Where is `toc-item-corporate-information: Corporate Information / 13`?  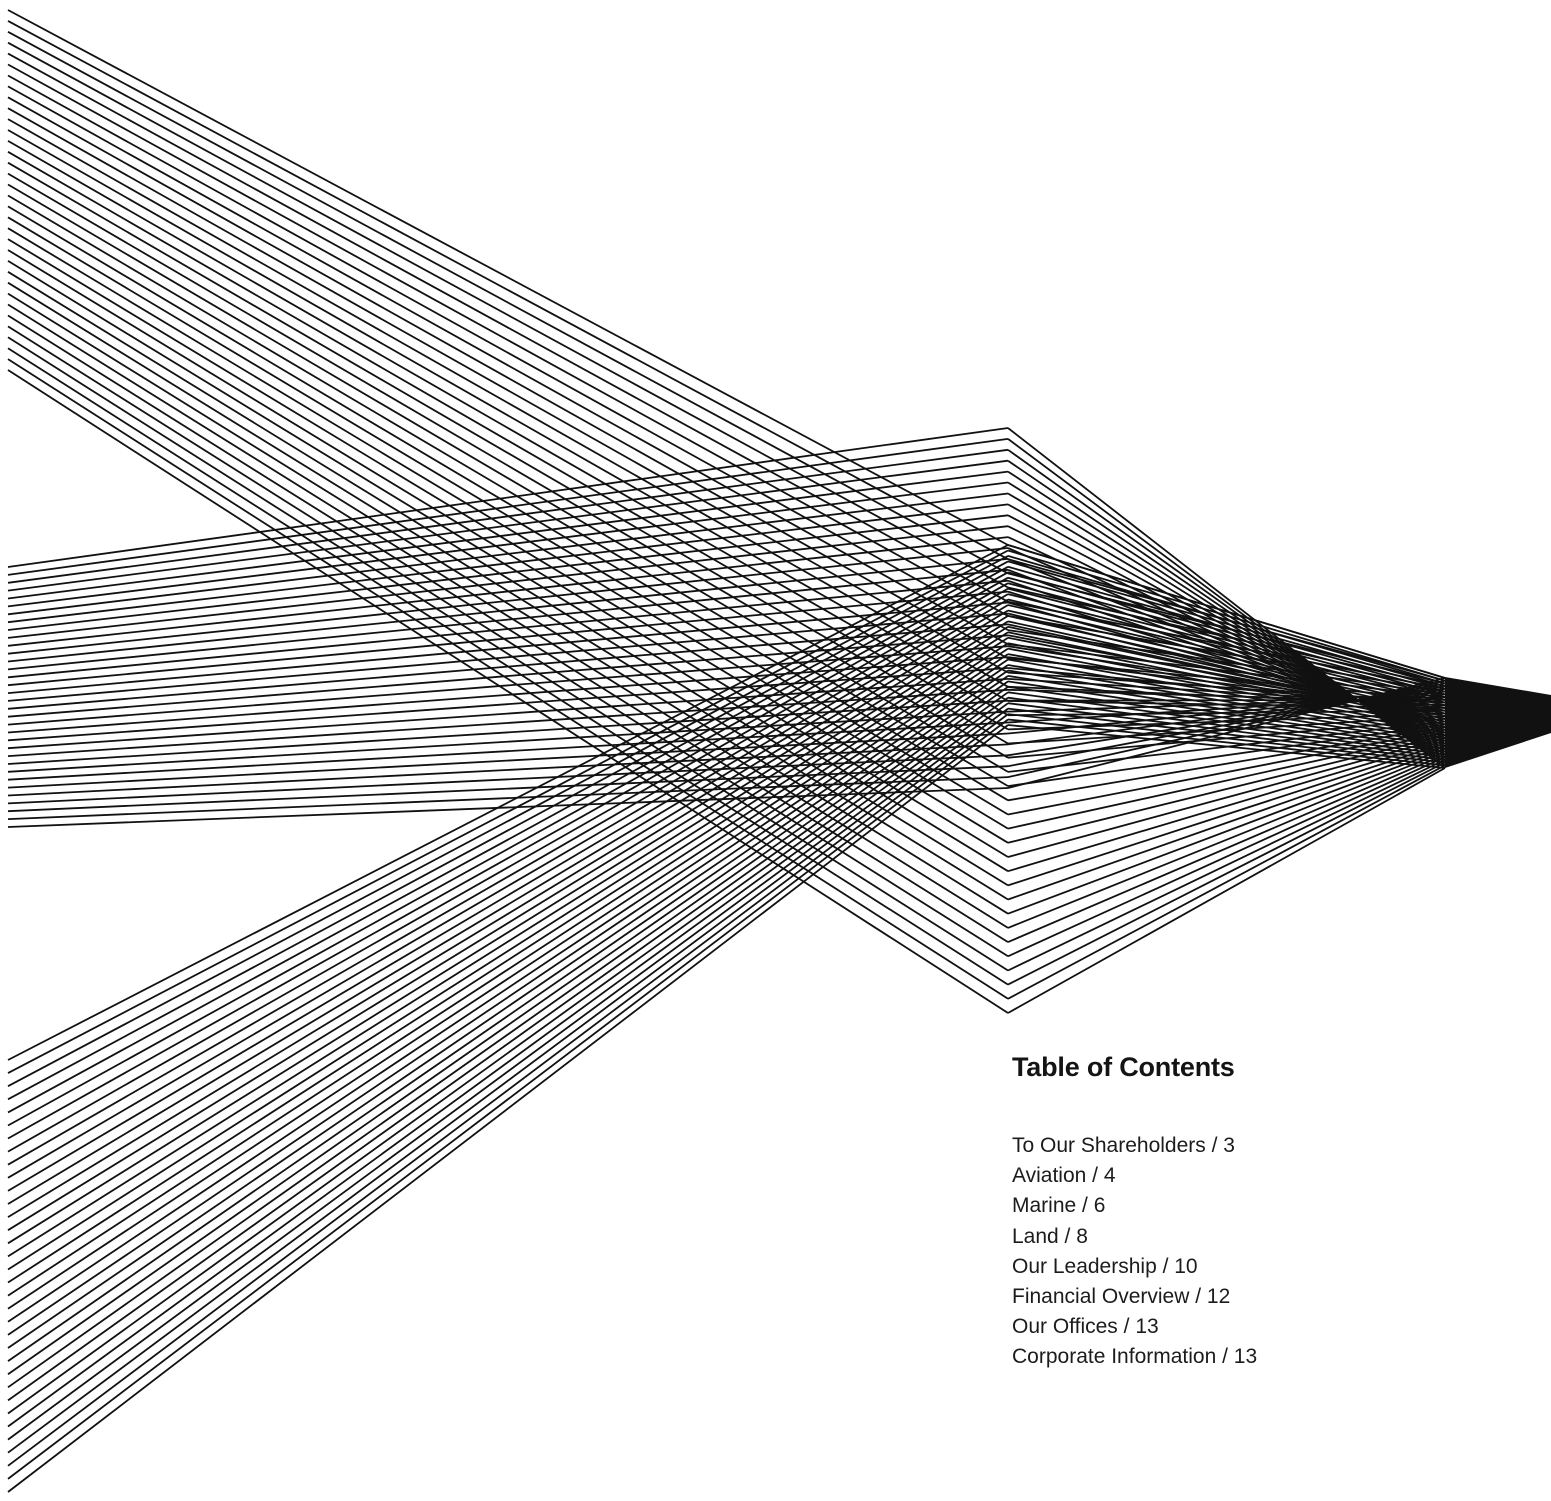
toc-item-corporate-information: Corporate Information / 13 is located at coordinates (1135, 1357).